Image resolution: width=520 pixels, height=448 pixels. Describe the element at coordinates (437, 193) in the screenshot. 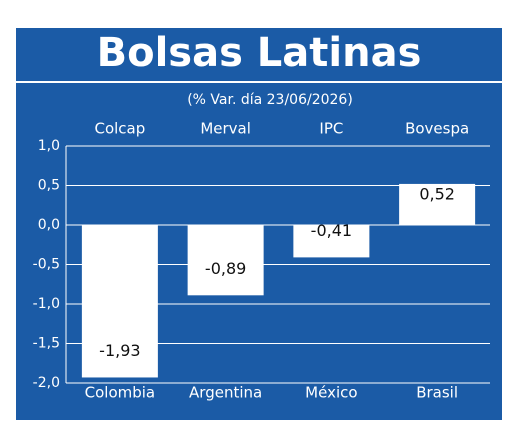

I see `value-label: 0,52` at that location.